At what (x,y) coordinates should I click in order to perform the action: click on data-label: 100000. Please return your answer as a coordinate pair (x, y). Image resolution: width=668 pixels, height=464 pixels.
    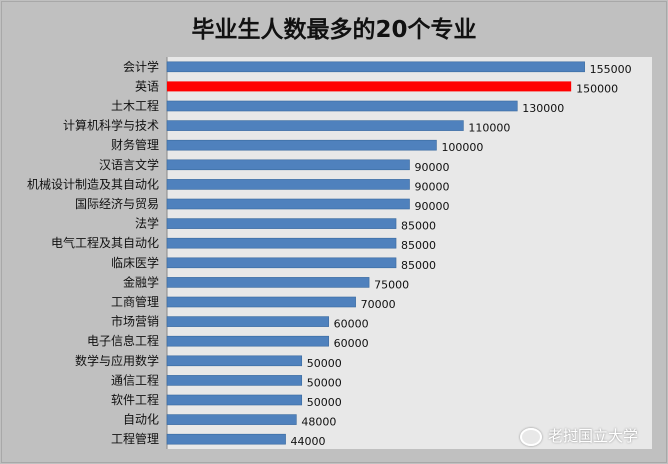
    Looking at the image, I should click on (462, 147).